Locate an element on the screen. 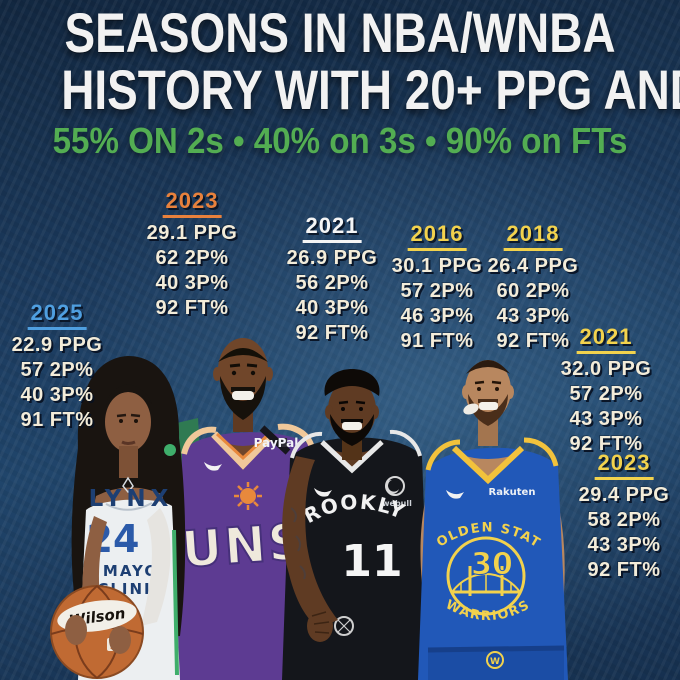  durant-sponsor-label: PayPal is located at coordinates (276, 443).